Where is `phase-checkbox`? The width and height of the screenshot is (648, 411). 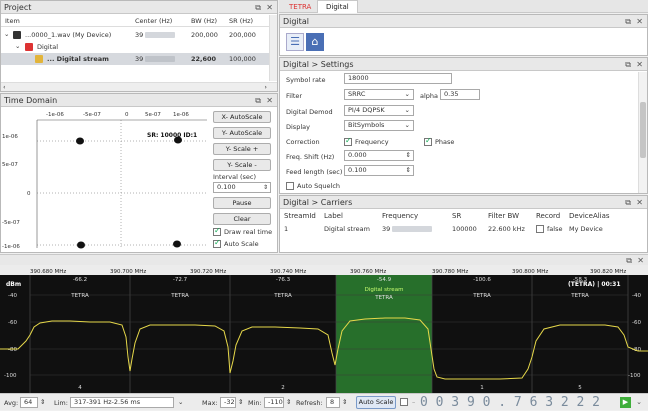 phase-checkbox is located at coordinates (428, 141).